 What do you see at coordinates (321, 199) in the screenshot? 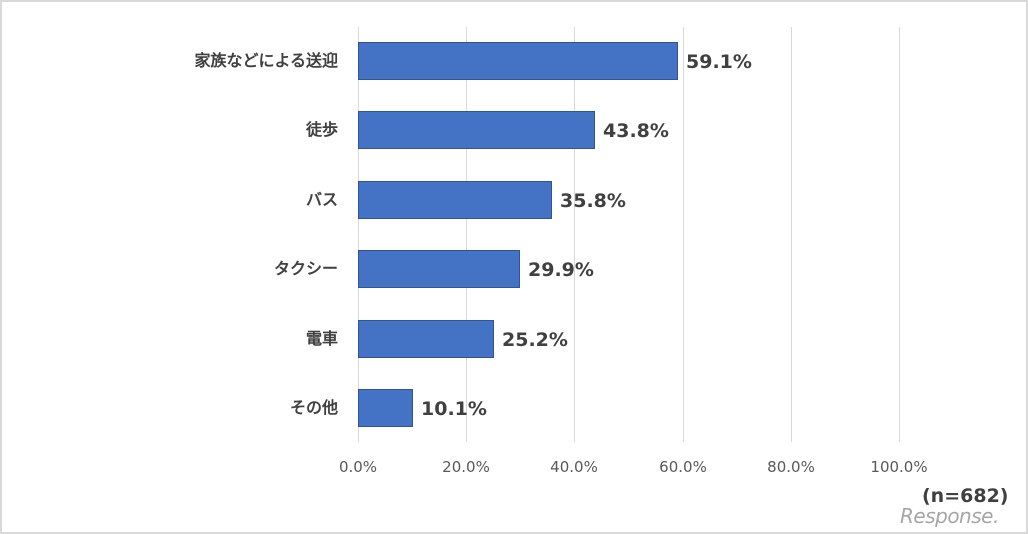
I see `category-label: バス` at bounding box center [321, 199].